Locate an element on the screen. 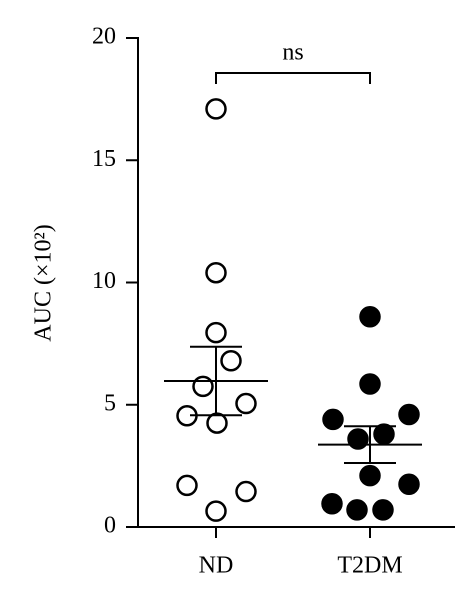 This screenshot has width=474, height=609. y-tick-label: 20 is located at coordinates (104, 37).